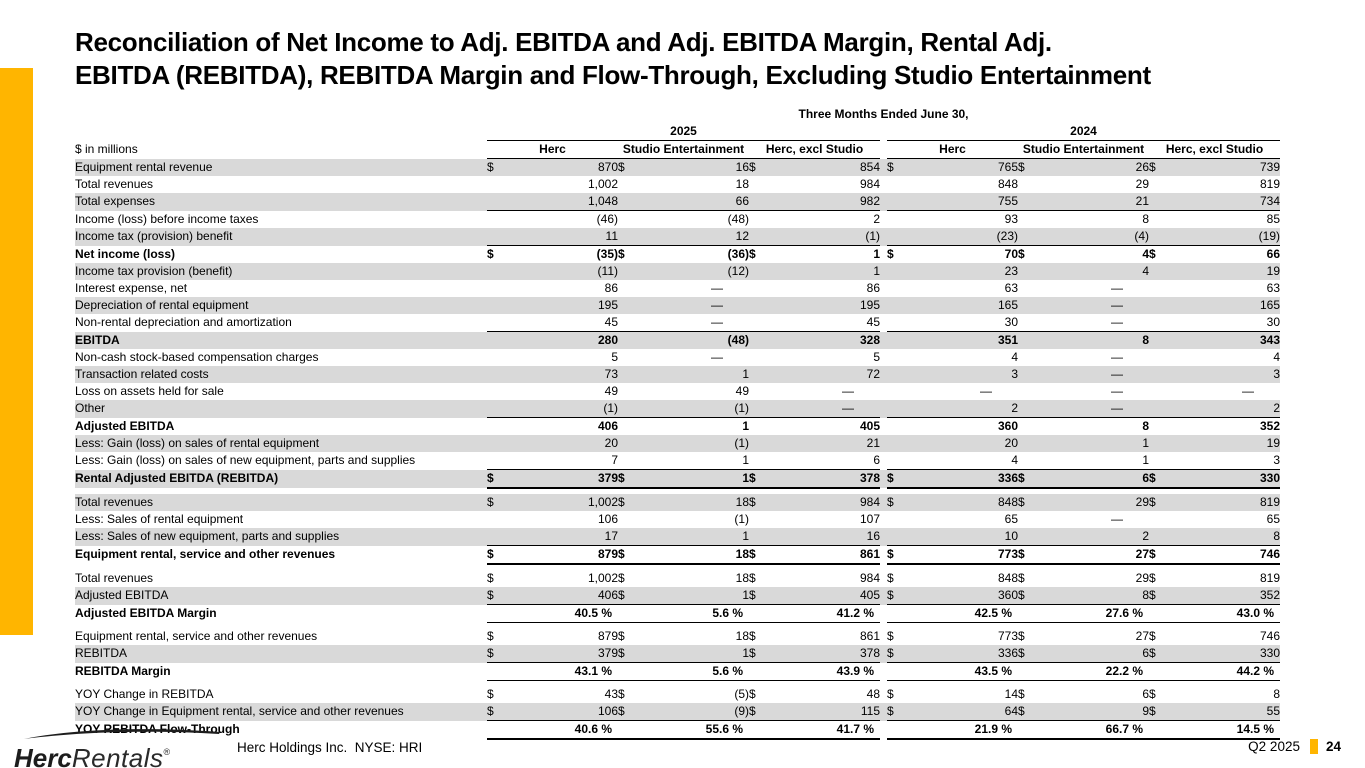  Describe the element at coordinates (742, 167) in the screenshot. I see `value-cell: 16` at that location.